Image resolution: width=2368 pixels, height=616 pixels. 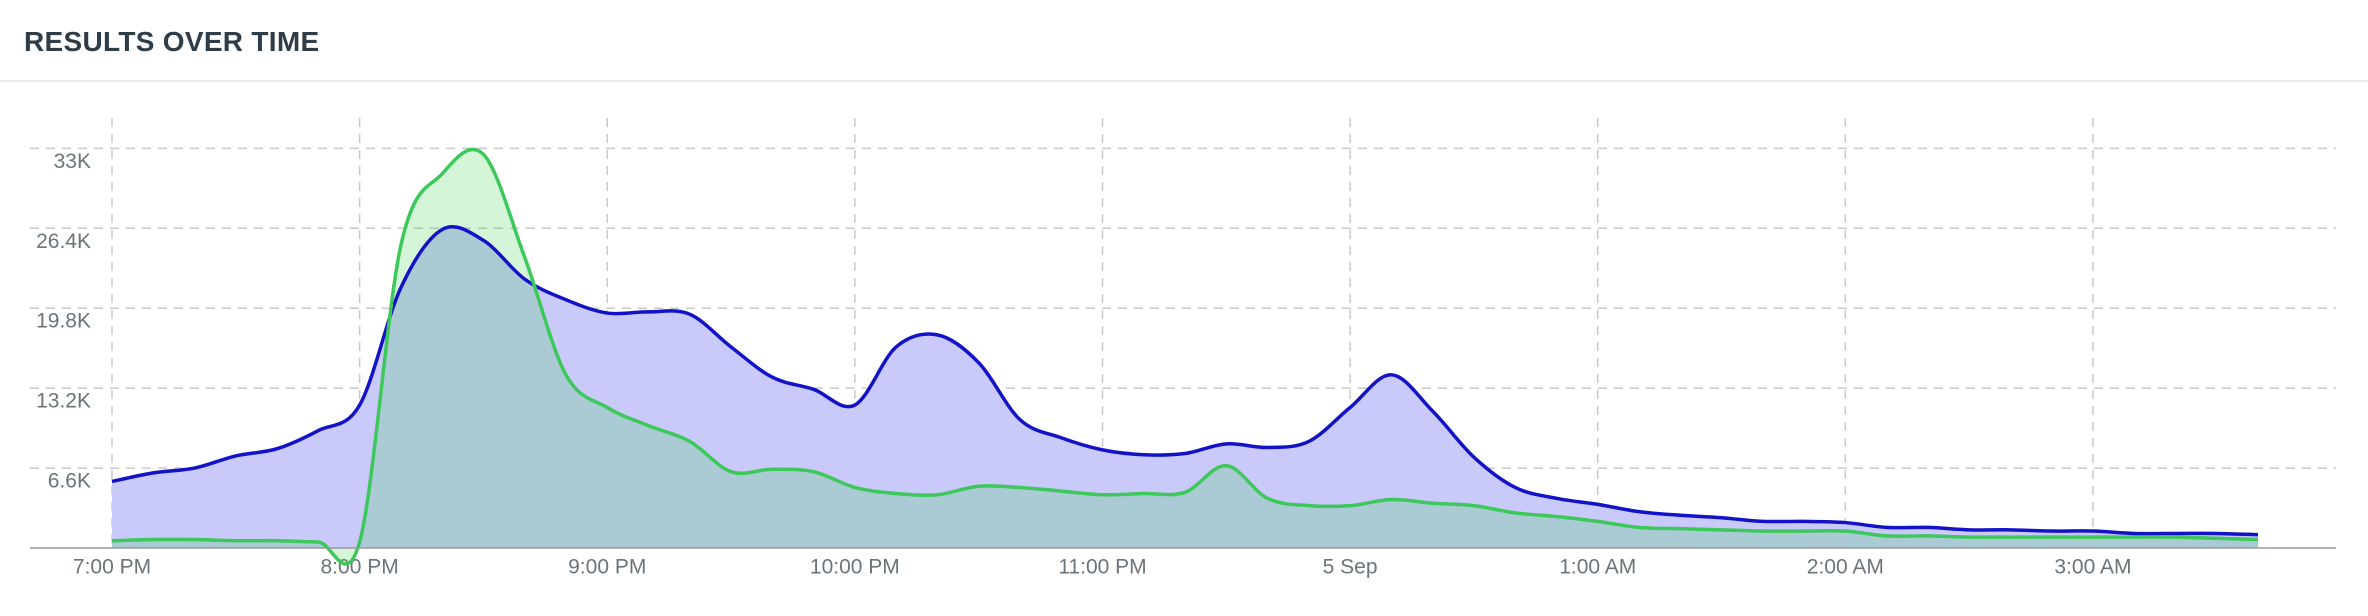 I want to click on x-tick-label: 9:00 PM, so click(x=607, y=567).